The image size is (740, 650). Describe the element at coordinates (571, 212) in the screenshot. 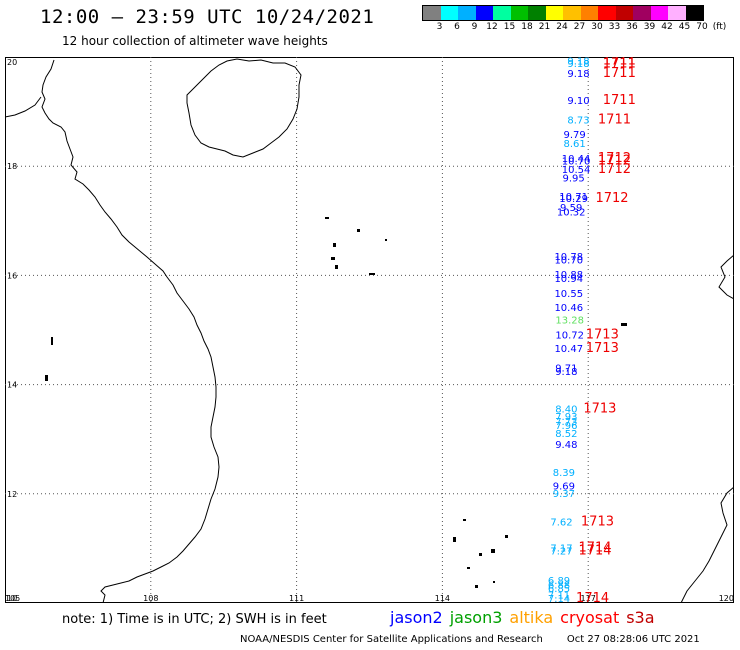

I see `wave-height-reading: 10.32` at that location.